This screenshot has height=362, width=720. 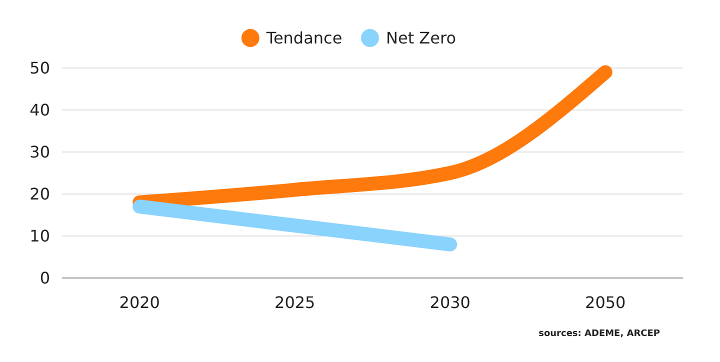 I want to click on y-tick-label: 0, so click(x=45, y=278).